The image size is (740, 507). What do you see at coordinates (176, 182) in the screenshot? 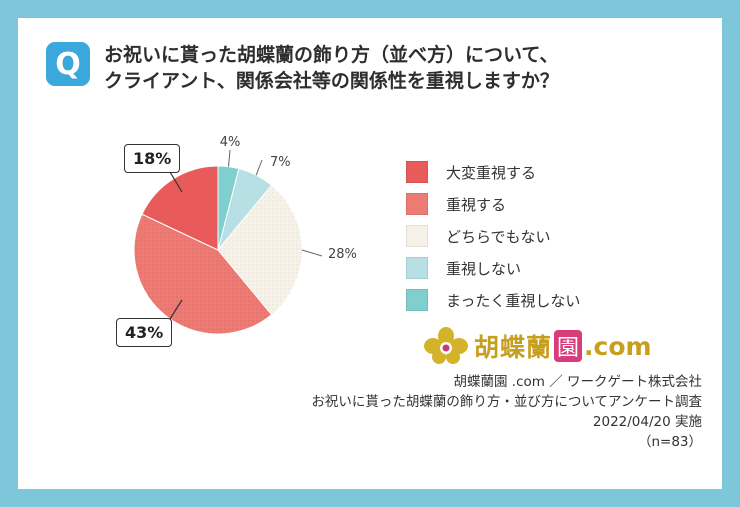
I see `slice-highly-important-callout-pointer` at bounding box center [176, 182].